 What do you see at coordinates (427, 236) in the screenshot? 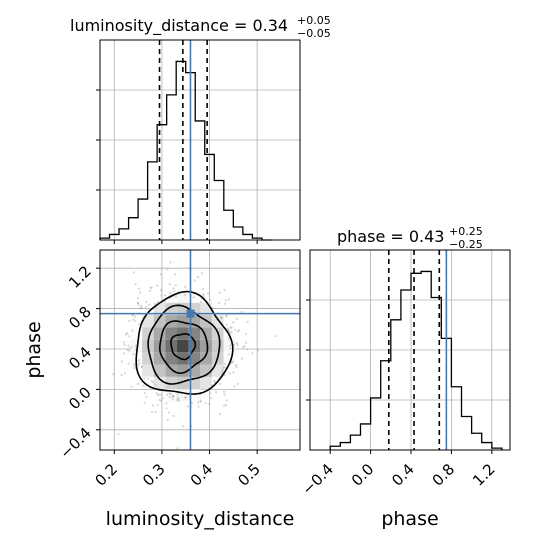
I see `title-phase-value: 0.43` at bounding box center [427, 236].